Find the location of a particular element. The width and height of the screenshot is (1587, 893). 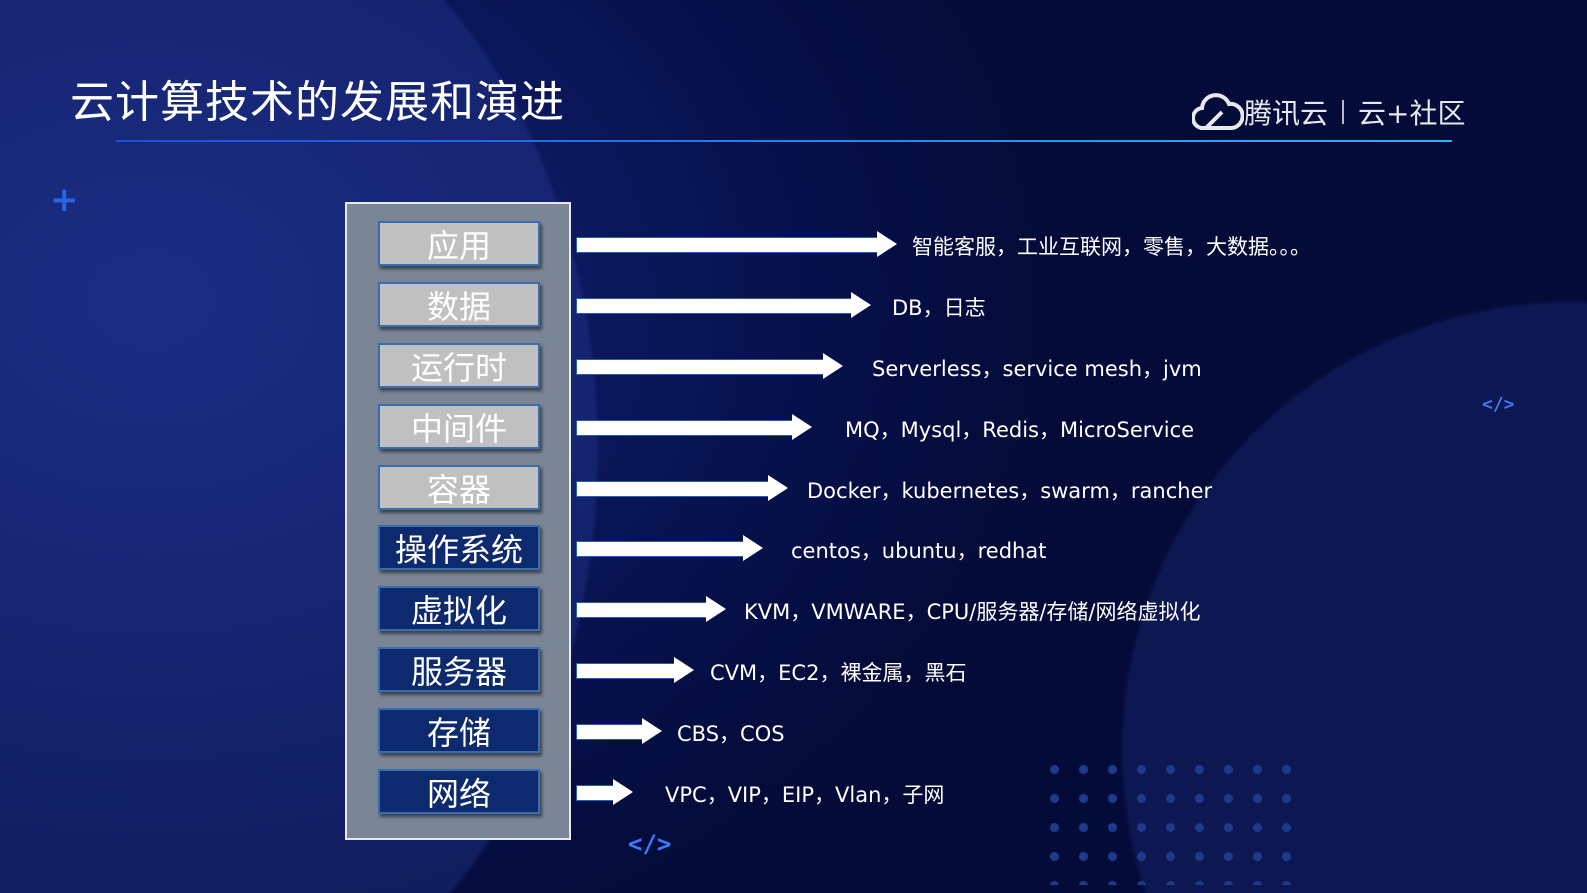

layer-description: Serverless，service mesh，jvm is located at coordinates (1037, 369).